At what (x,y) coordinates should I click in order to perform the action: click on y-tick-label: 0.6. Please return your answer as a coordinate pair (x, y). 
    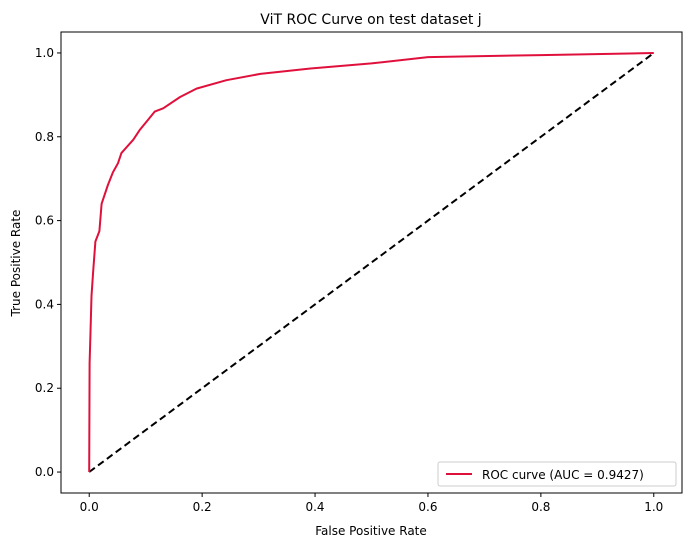
    Looking at the image, I should click on (44, 221).